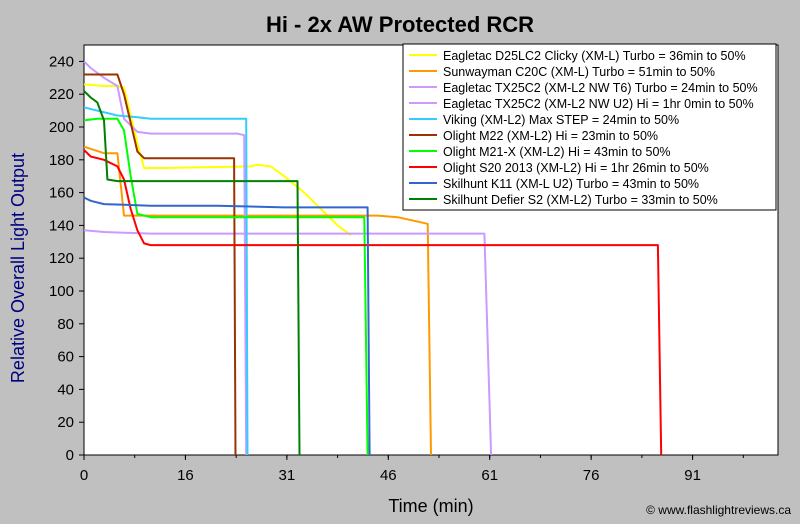  What do you see at coordinates (65, 422) in the screenshot?
I see `y-tick-label: 20` at bounding box center [65, 422].